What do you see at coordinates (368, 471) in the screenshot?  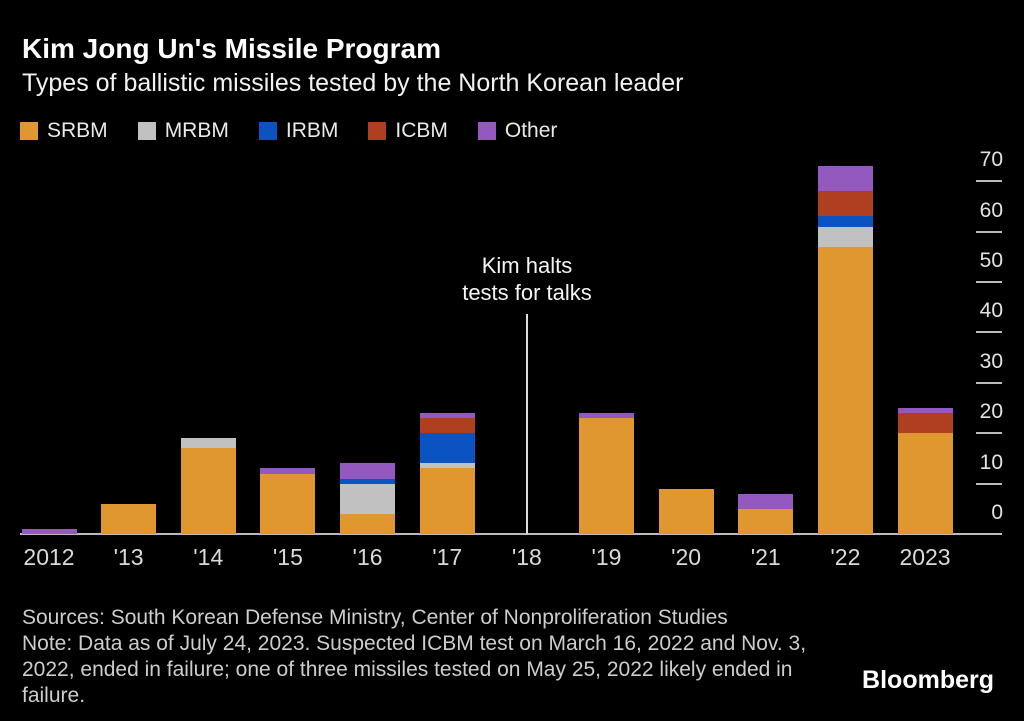 I see `bar-segment-16-other` at bounding box center [368, 471].